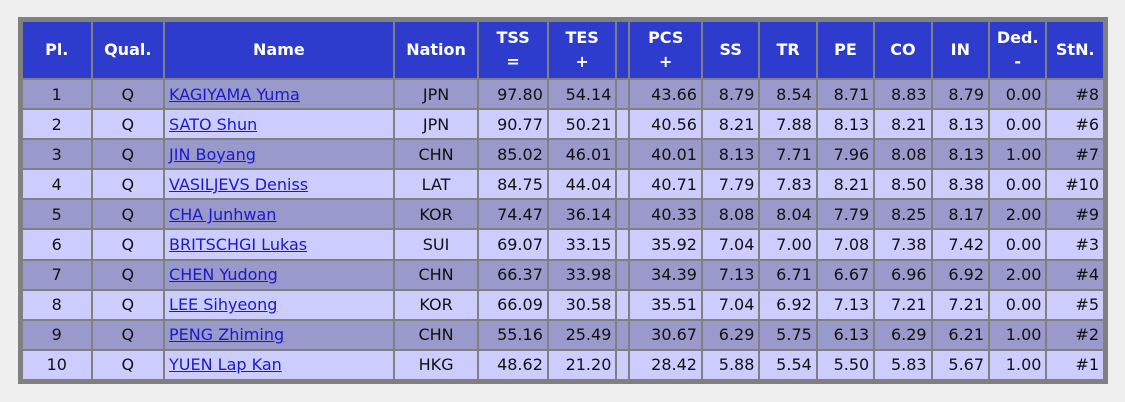 The image size is (1125, 402). I want to click on pcs-cell: 40.33, so click(665, 214).